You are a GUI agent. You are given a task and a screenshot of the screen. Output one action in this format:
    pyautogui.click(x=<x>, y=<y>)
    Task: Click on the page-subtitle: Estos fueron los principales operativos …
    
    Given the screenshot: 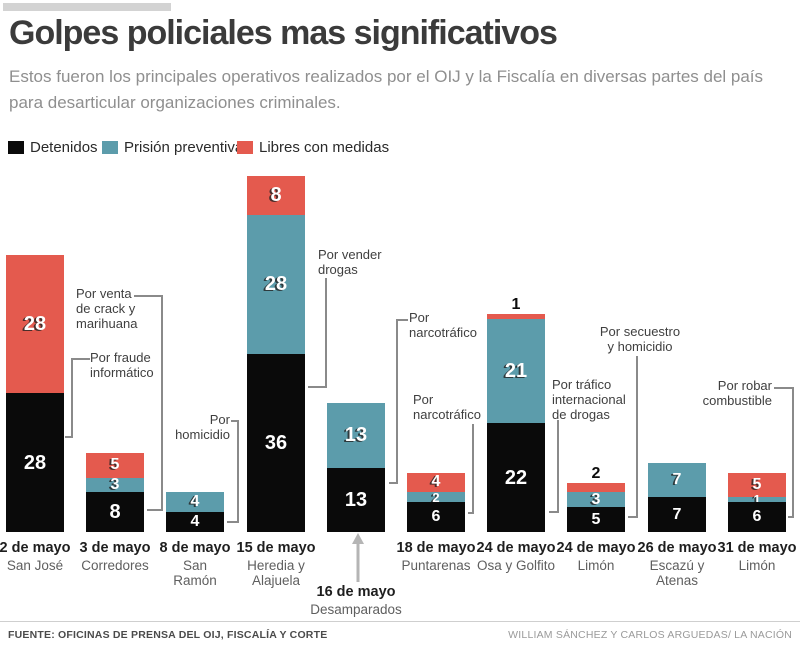 What is the action you would take?
    pyautogui.click(x=386, y=90)
    